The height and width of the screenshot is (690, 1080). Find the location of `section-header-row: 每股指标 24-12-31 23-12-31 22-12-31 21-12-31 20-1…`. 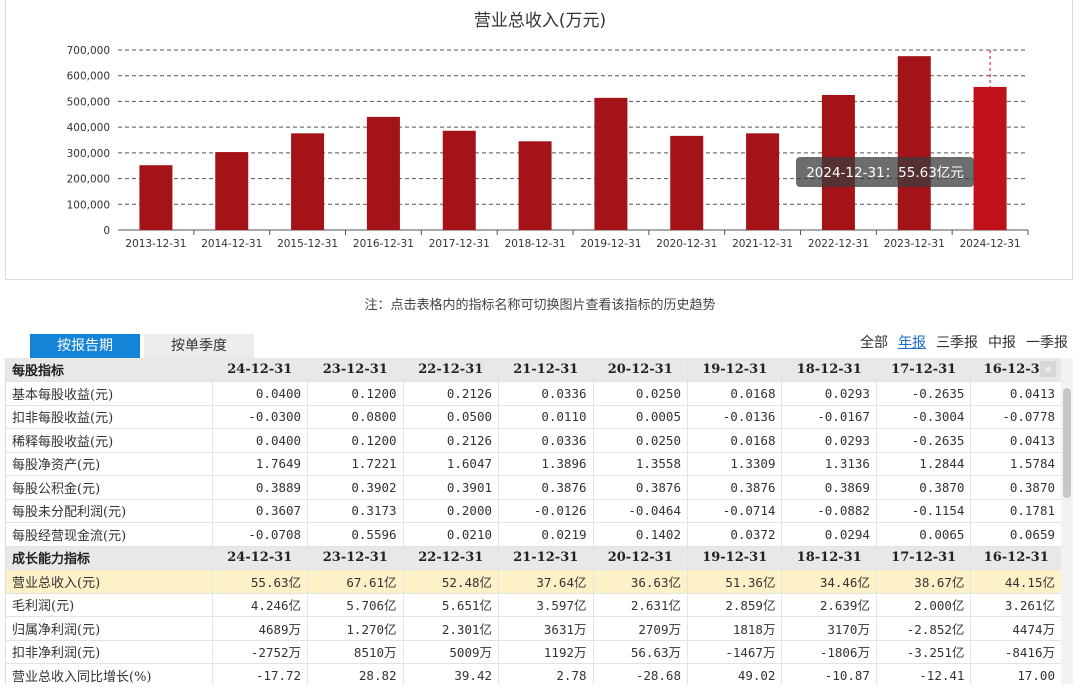

section-header-row: 每股指标 24-12-31 23-12-31 22-12-31 21-12-31 20-1… is located at coordinates (534, 370).